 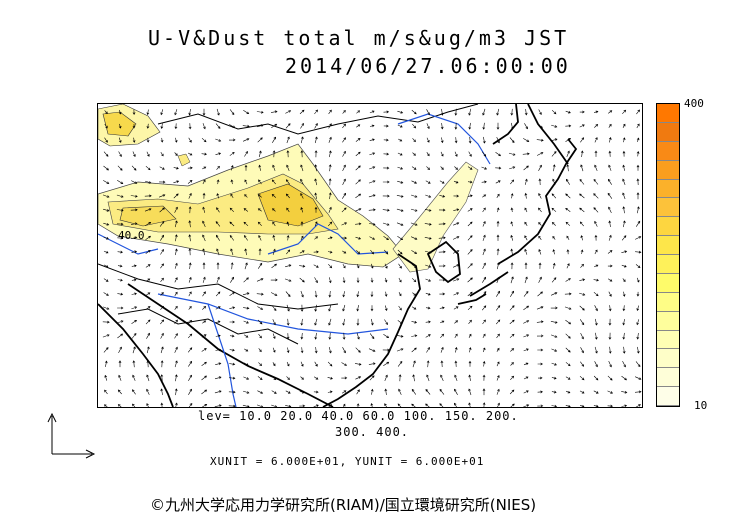 What do you see at coordinates (273, 314) in the screenshot?
I see `river-yangtze` at bounding box center [273, 314].